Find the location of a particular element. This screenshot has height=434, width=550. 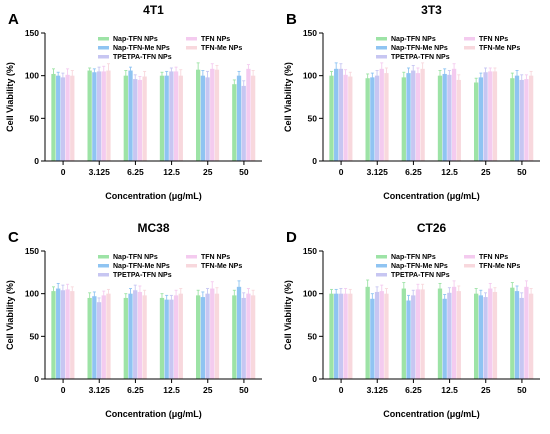

panel-letter: B is located at coordinates (291, 19).